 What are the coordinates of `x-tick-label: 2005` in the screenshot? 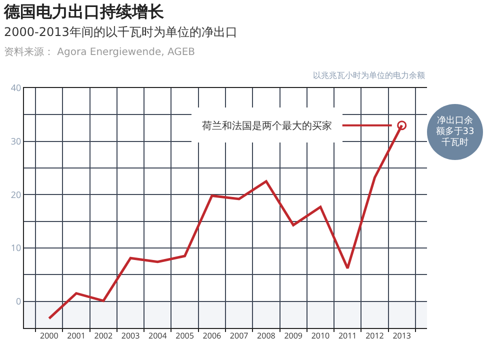 It's located at (185, 336).